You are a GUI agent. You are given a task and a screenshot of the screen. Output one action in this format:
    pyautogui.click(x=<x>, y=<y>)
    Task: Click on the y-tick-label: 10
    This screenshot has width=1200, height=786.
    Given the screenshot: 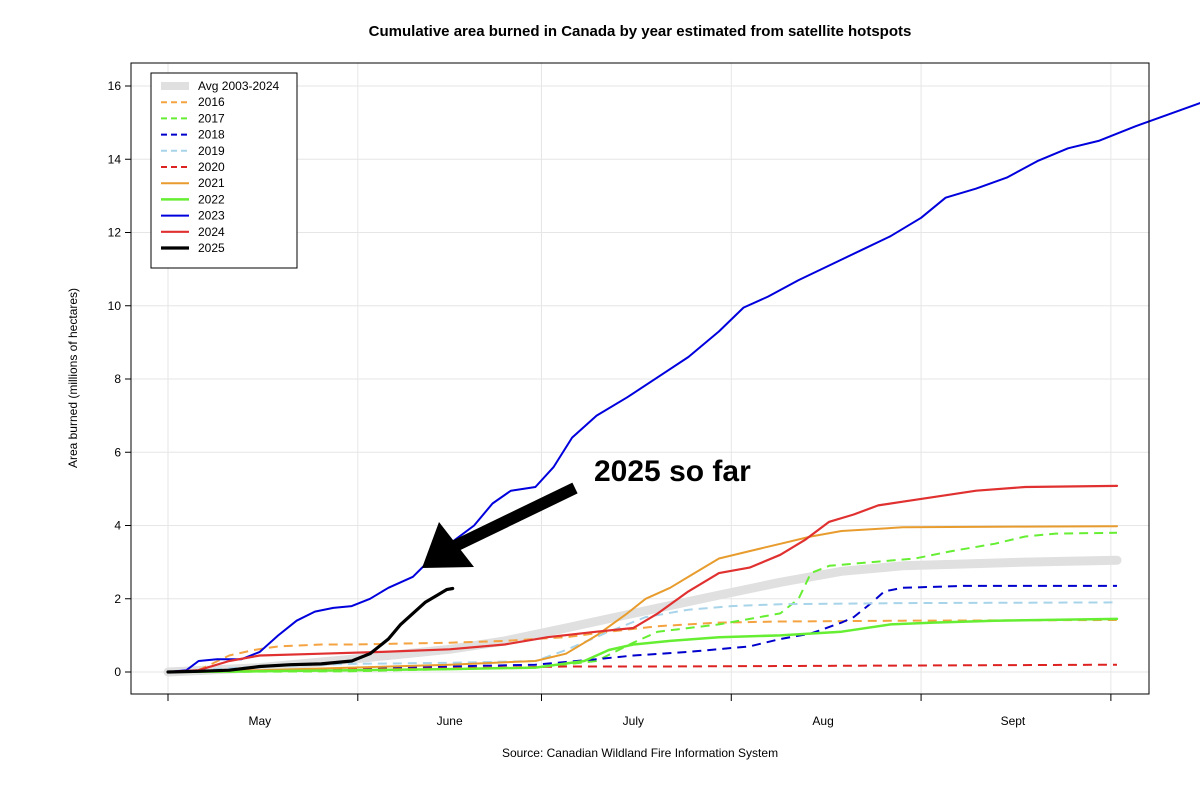 What is the action you would take?
    pyautogui.click(x=115, y=306)
    